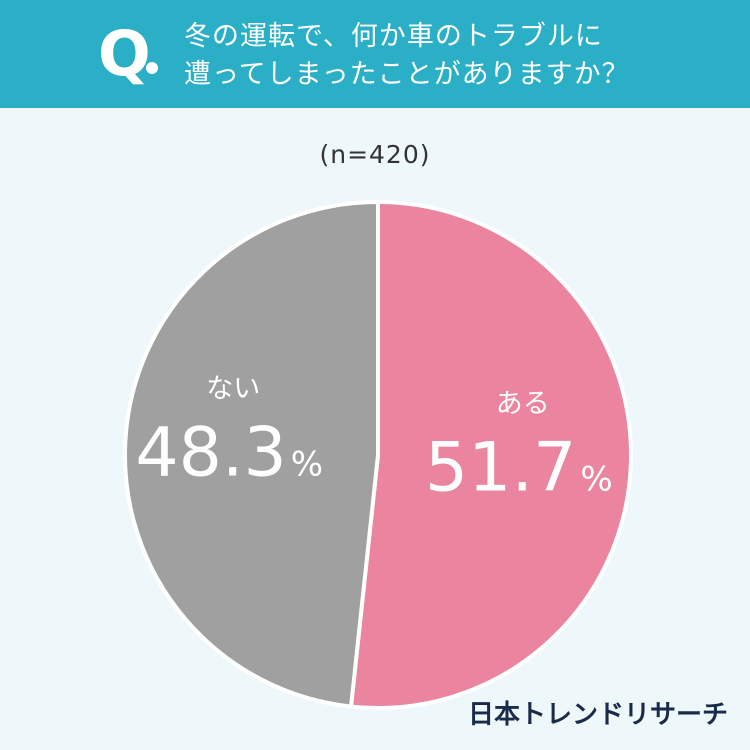  What do you see at coordinates (124, 53) in the screenshot?
I see `q-mark: Q` at bounding box center [124, 53].